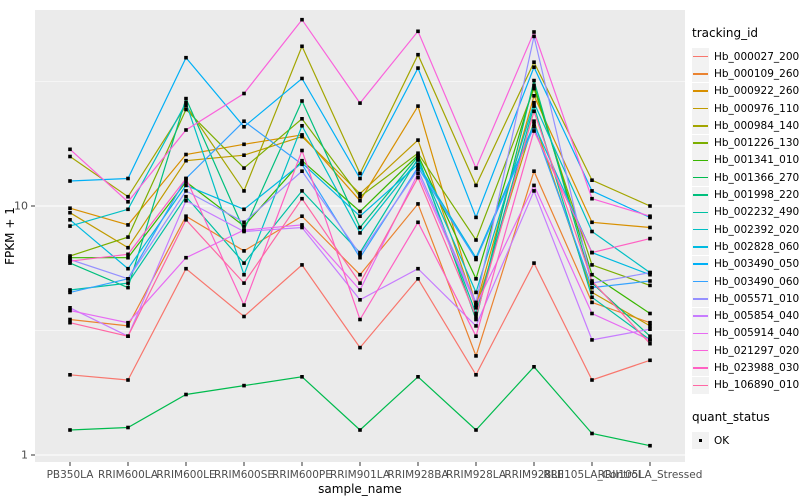 Image resolution: width=800 pixels, height=500 pixels. I want to click on legend-item: Hb_002392_020, so click(746, 230).